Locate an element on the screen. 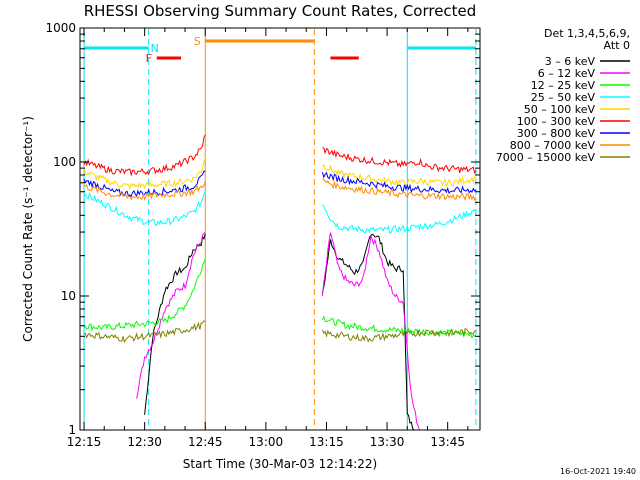  flag-label: N is located at coordinates (155, 48).